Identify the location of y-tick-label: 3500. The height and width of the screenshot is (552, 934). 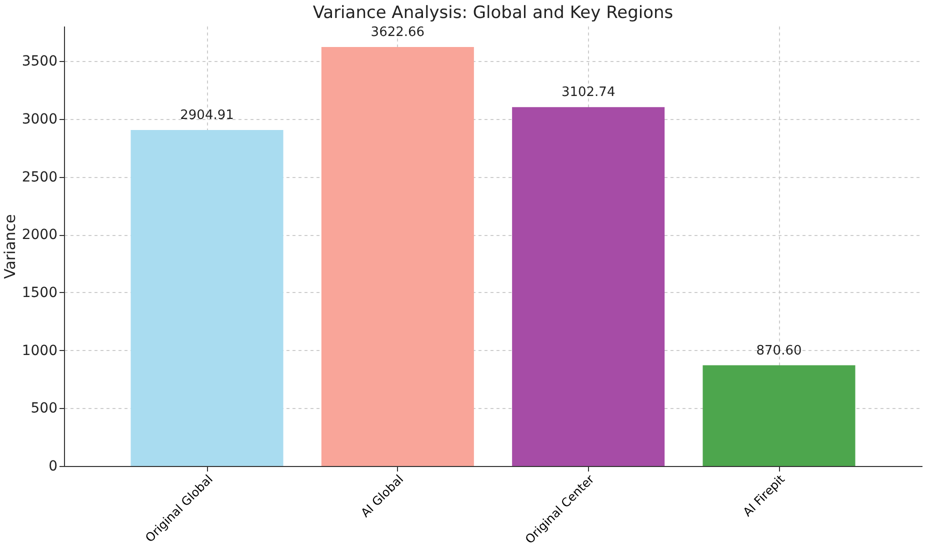
(40, 62).